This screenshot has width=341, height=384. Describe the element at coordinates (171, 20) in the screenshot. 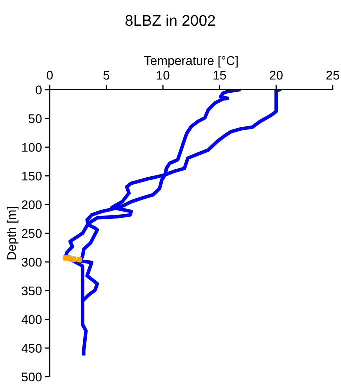

I see `chart-title: 8LBZ in 2002` at that location.